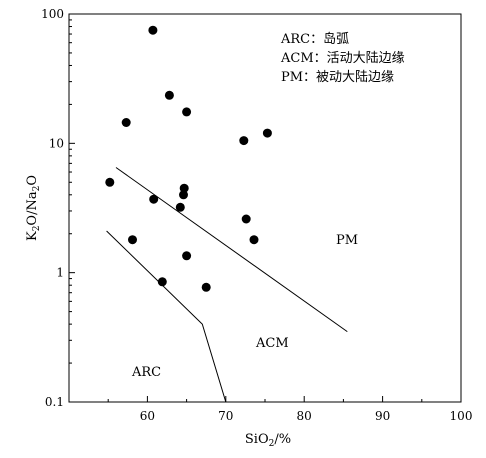  What do you see at coordinates (37, 189) in the screenshot?
I see `y-title-sub2: 2` at bounding box center [37, 189].